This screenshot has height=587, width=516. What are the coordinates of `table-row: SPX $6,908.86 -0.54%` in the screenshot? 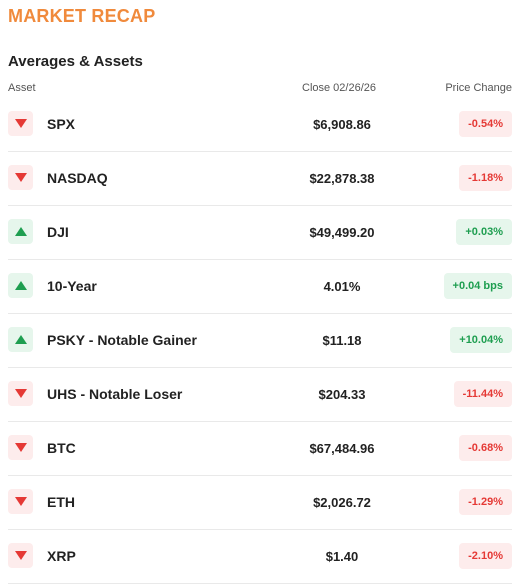 It's located at (260, 125).